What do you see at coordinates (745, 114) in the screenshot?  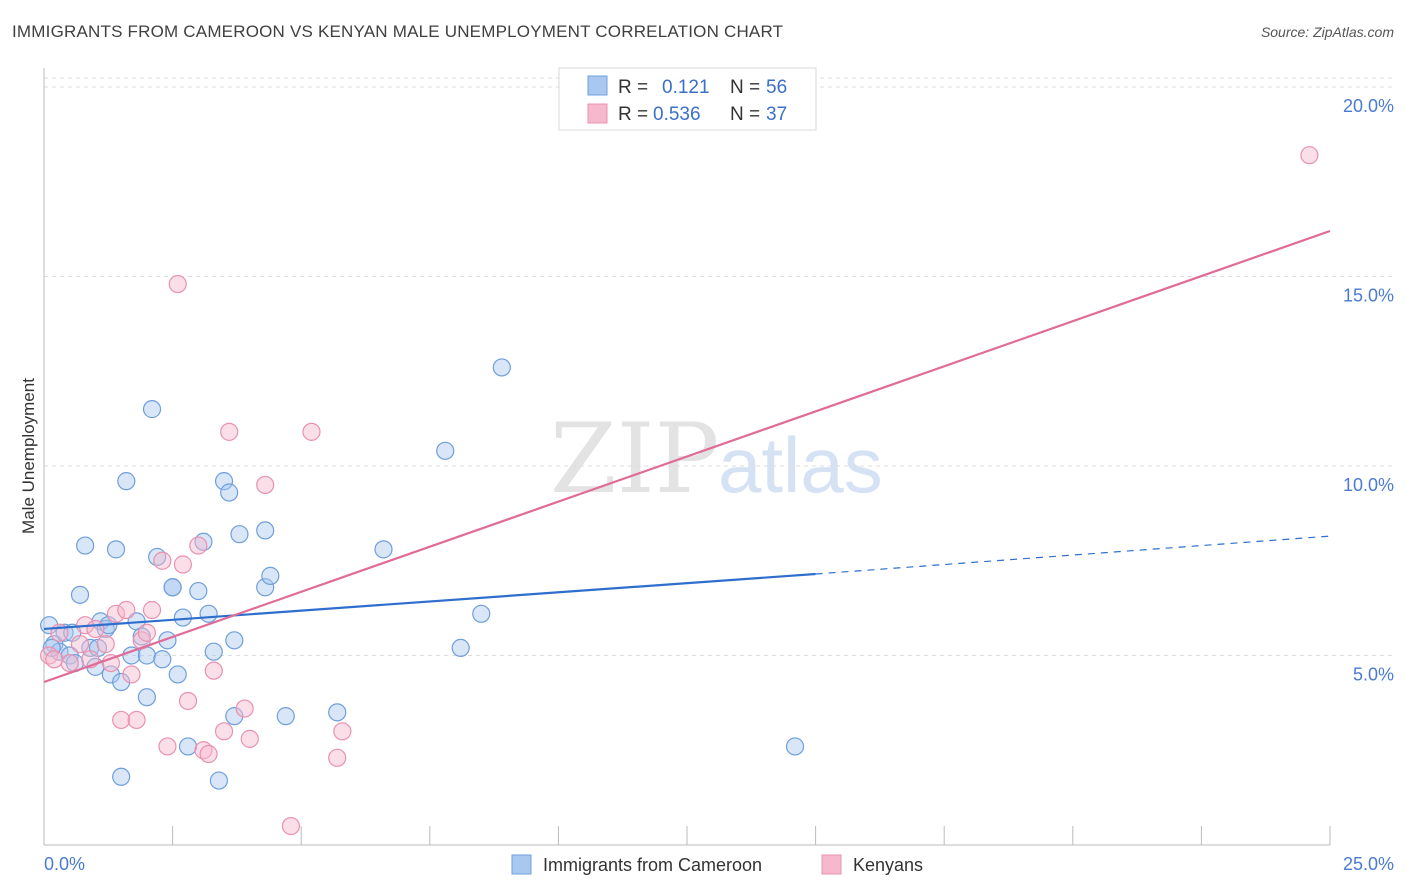 I see `legend-n-label-pink: N =` at bounding box center [745, 114].